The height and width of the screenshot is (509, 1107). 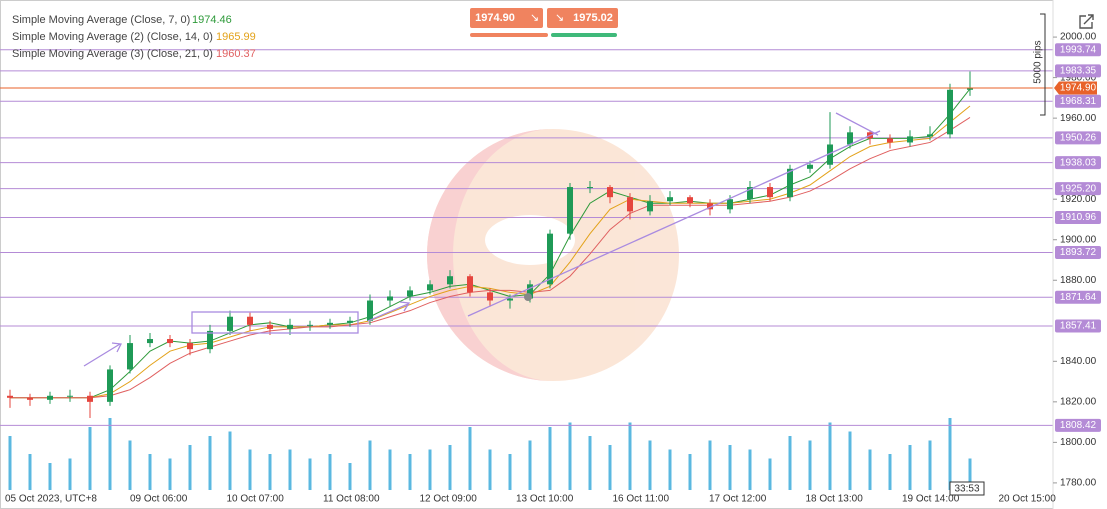 I want to click on x-tick-label: 11 Oct 08:00, so click(x=351, y=499).